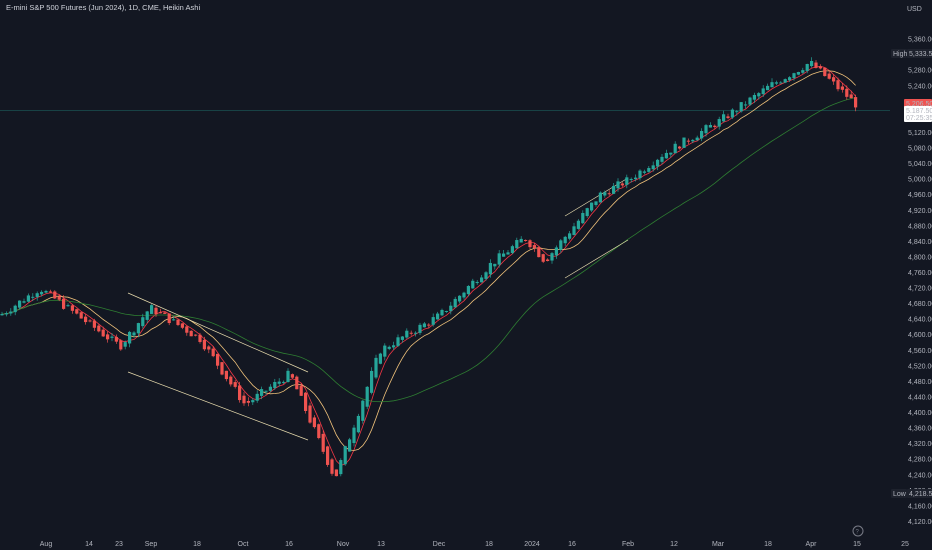  What do you see at coordinates (920, 226) in the screenshot?
I see `y-tick-label: 4,880.00` at bounding box center [920, 226].